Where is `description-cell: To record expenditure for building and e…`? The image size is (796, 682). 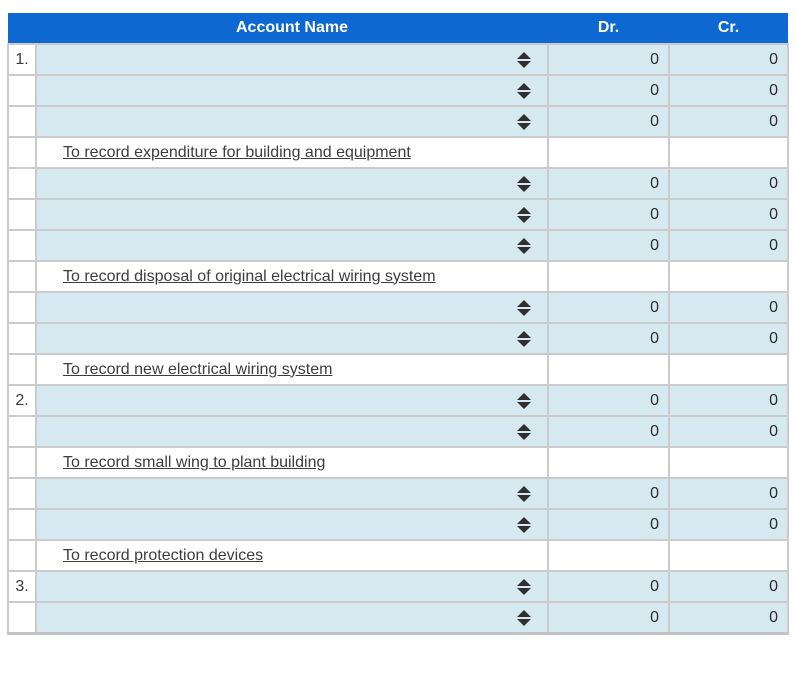
description-cell: To record expenditure for building and e… is located at coordinates (292, 152).